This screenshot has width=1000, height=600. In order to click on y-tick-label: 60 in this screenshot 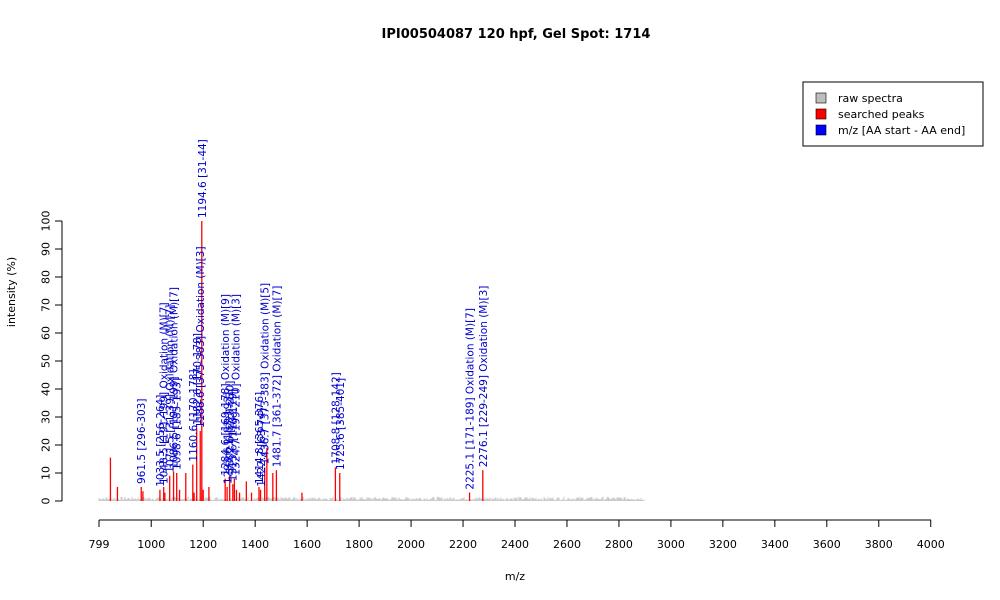, I will do `click(46, 333)`.